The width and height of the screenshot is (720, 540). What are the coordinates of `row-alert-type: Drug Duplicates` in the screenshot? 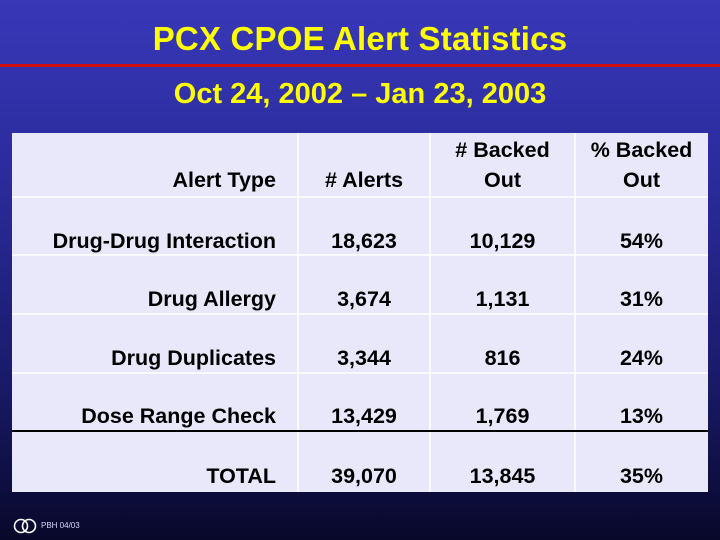 It's located at (193, 358).